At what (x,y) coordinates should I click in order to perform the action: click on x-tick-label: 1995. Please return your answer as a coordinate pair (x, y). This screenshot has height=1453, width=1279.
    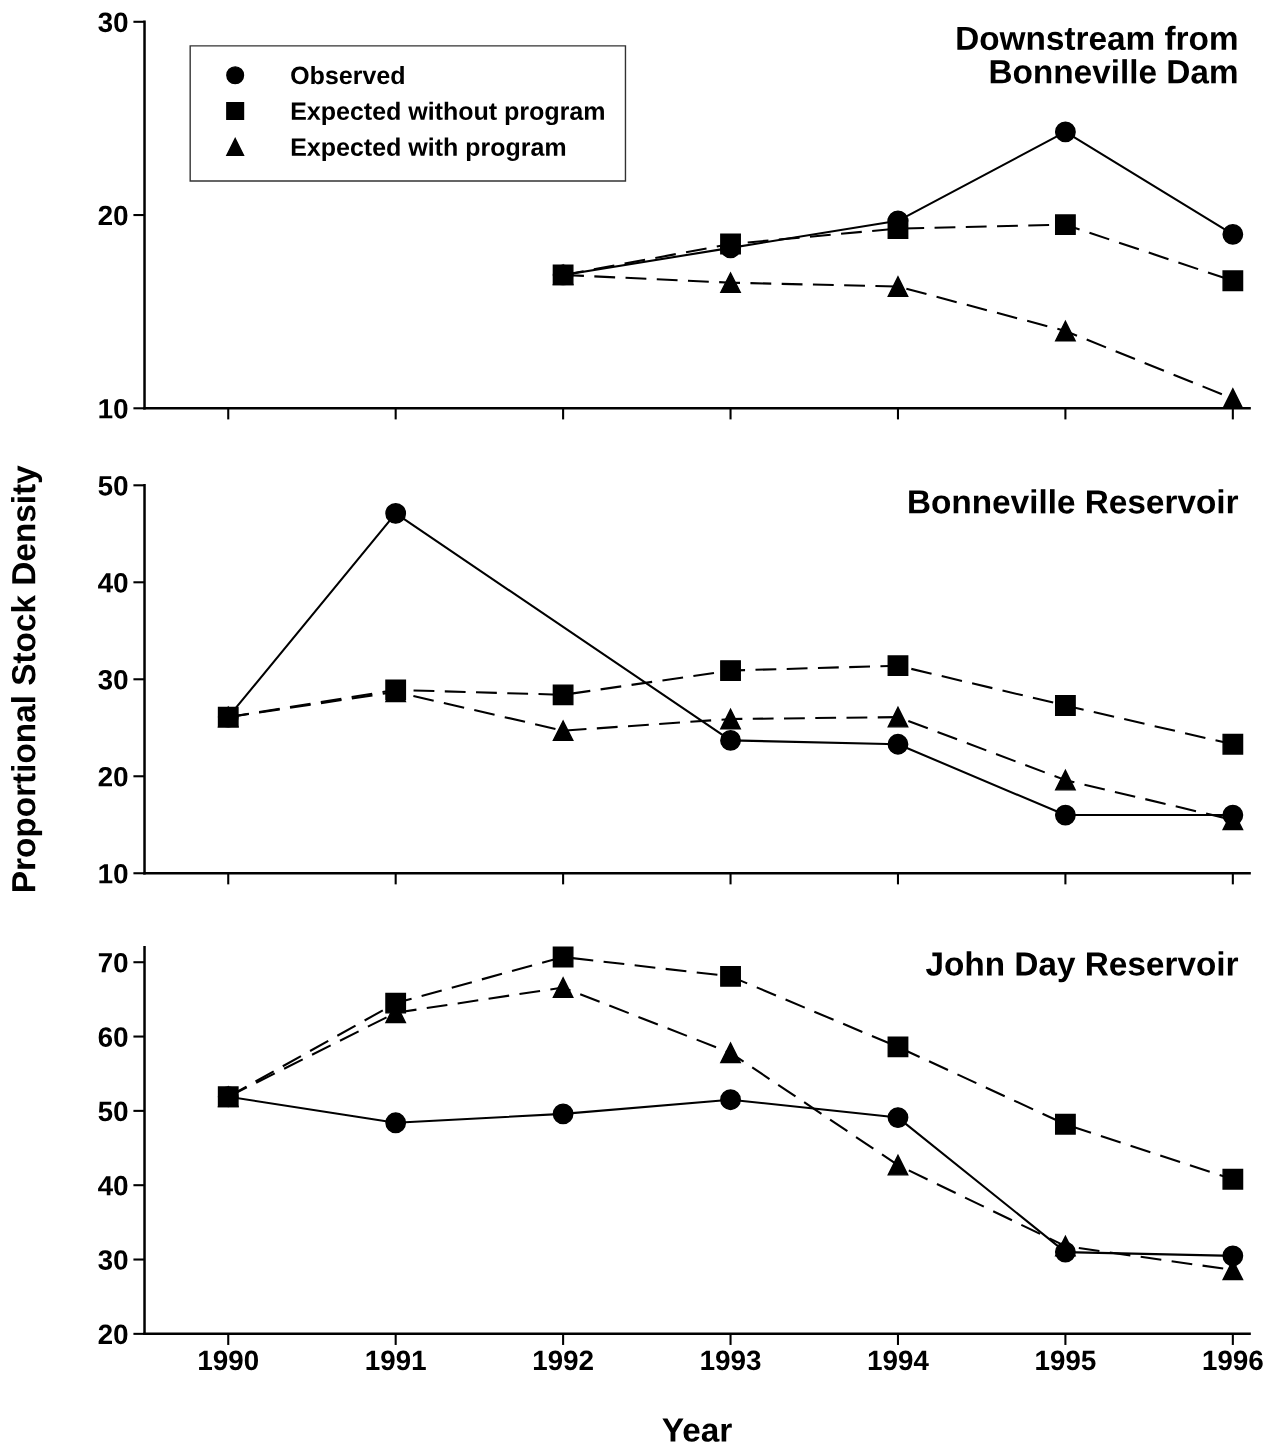
    Looking at the image, I should click on (1066, 1360).